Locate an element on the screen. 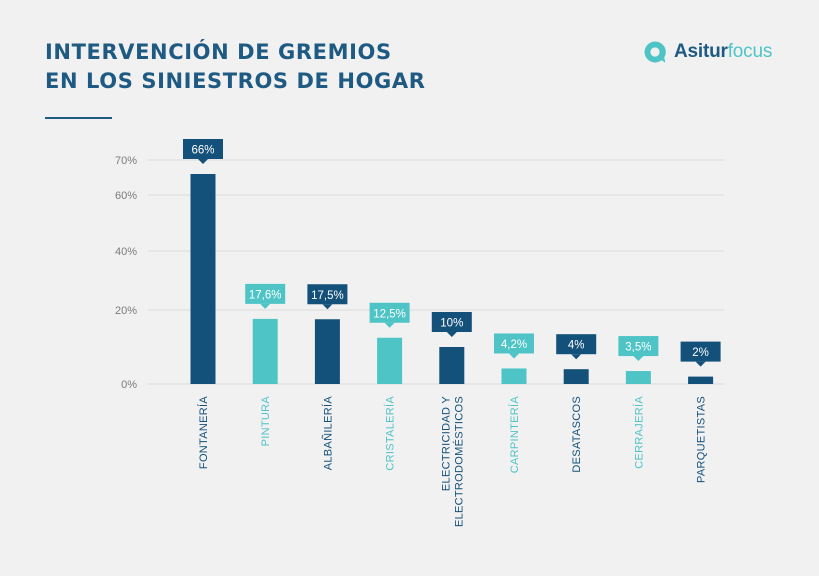 This screenshot has height=576, width=819. x-tick-label: CARPINTERÍA is located at coordinates (514, 435).